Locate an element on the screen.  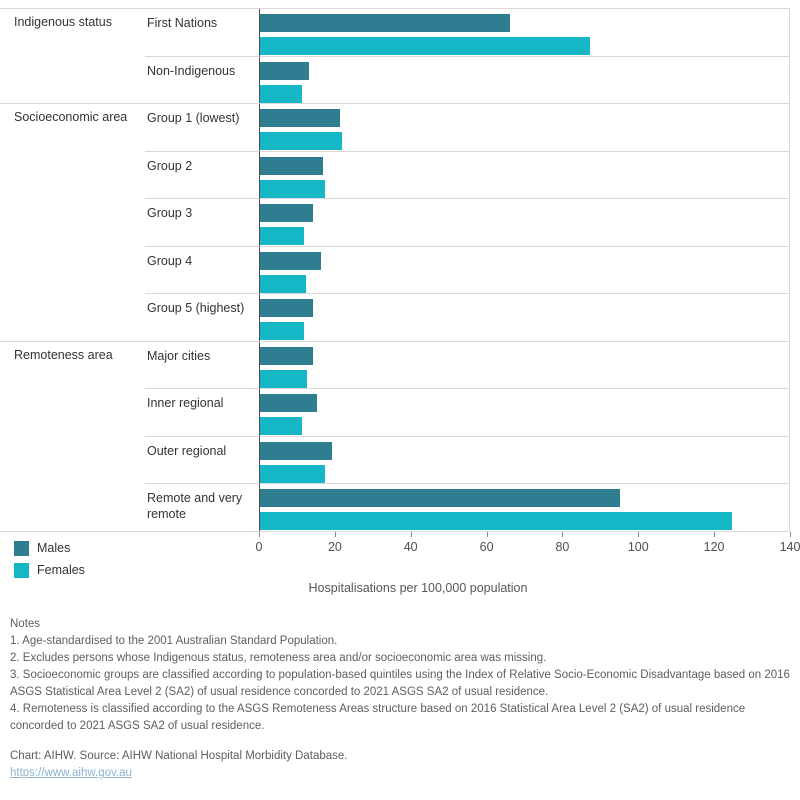
row-label: Non-Indigenous is located at coordinates (202, 79).